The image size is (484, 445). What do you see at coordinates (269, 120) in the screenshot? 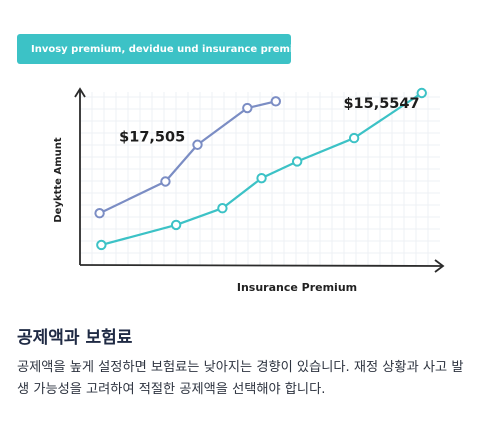
I see `chart-labels: $17,505 $15,5547` at bounding box center [269, 120].